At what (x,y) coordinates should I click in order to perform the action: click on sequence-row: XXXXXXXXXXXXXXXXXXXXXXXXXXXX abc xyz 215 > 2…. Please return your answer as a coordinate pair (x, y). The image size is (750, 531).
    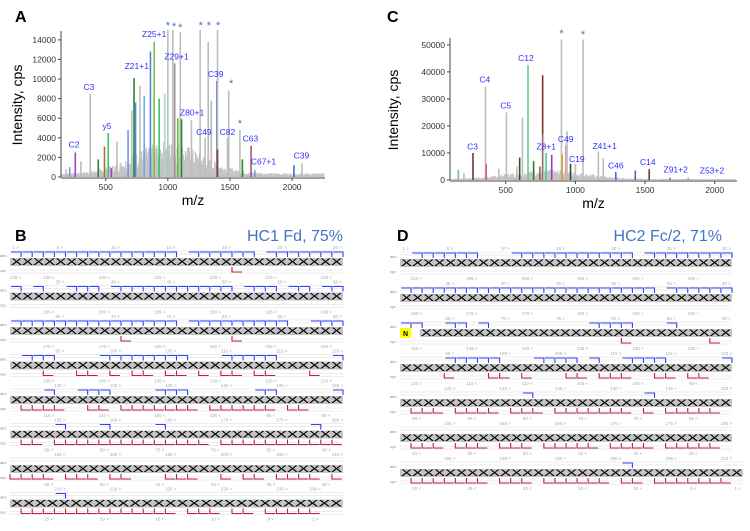
    Looking at the image, I should click on (172, 504).